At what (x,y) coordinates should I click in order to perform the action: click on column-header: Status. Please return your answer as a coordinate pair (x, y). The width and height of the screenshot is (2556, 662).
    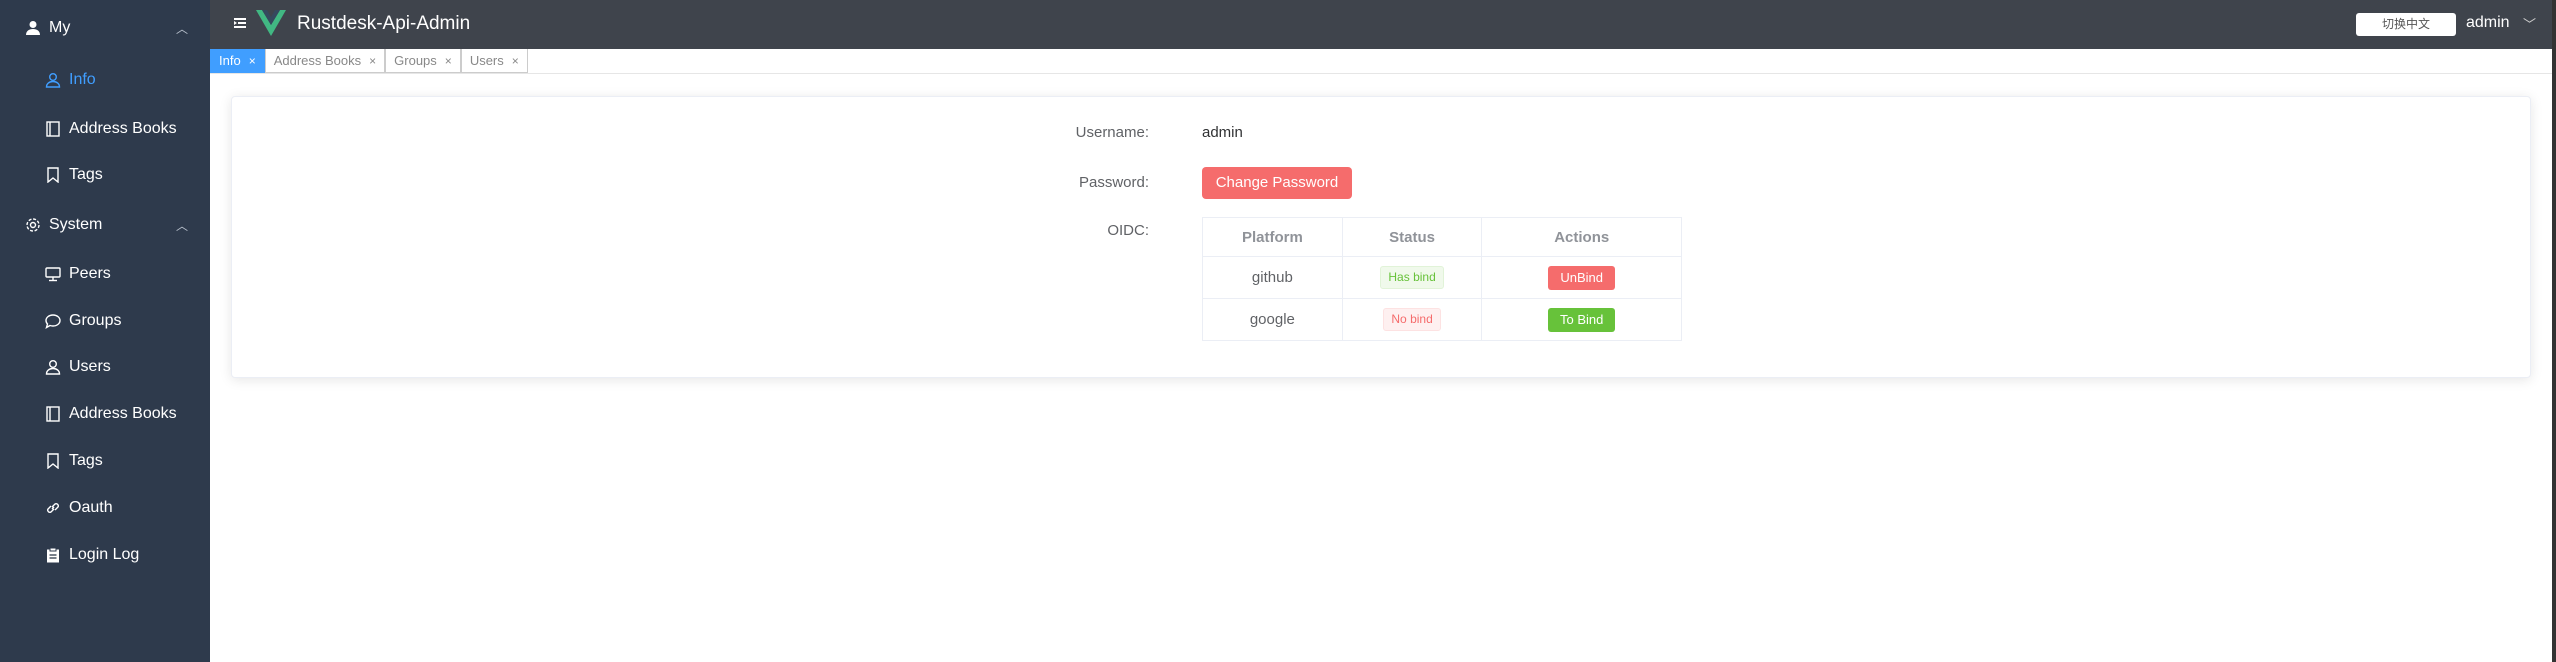
    Looking at the image, I should click on (1412, 237).